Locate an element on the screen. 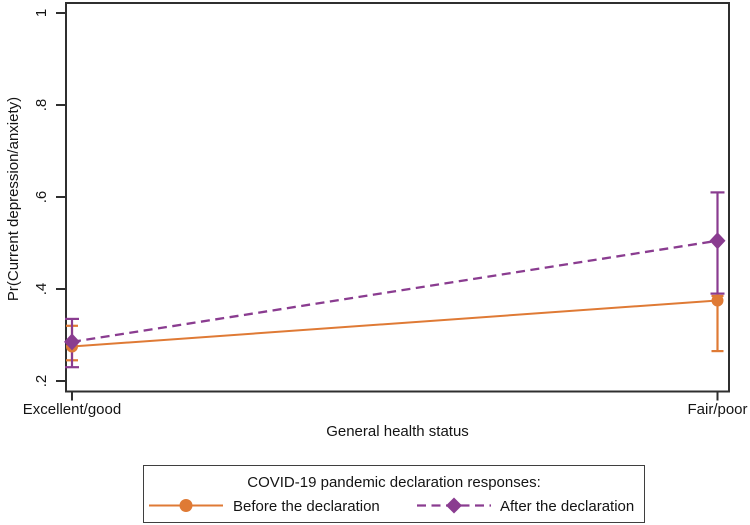  y-tick-label: .2 is located at coordinates (41, 381).